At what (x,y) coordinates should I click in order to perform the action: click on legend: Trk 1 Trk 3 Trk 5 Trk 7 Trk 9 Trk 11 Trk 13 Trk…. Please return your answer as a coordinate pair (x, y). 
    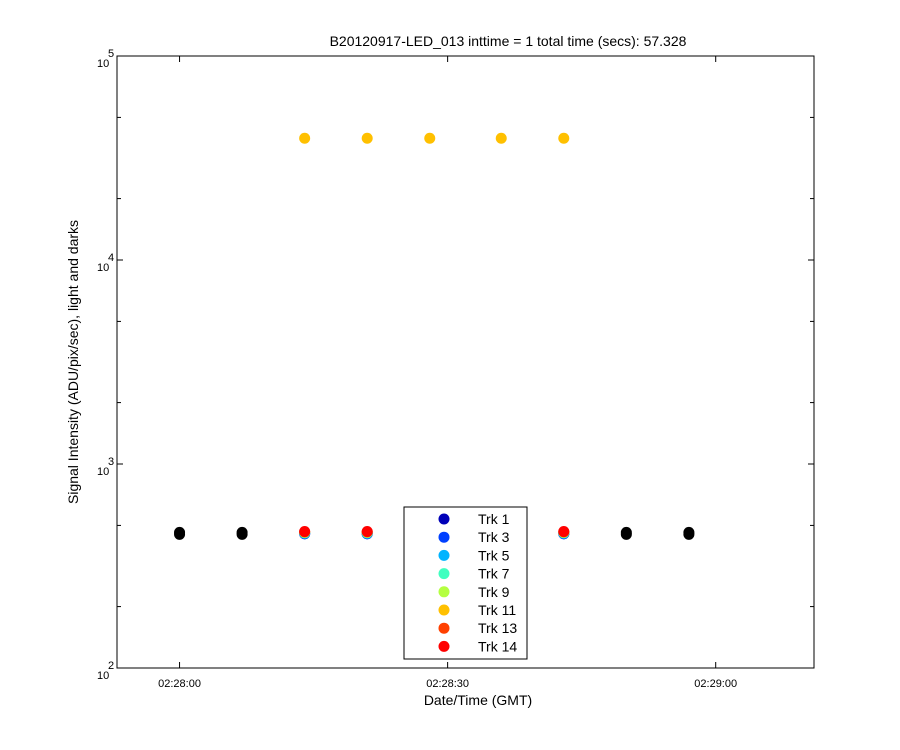
    Looking at the image, I should click on (465, 583).